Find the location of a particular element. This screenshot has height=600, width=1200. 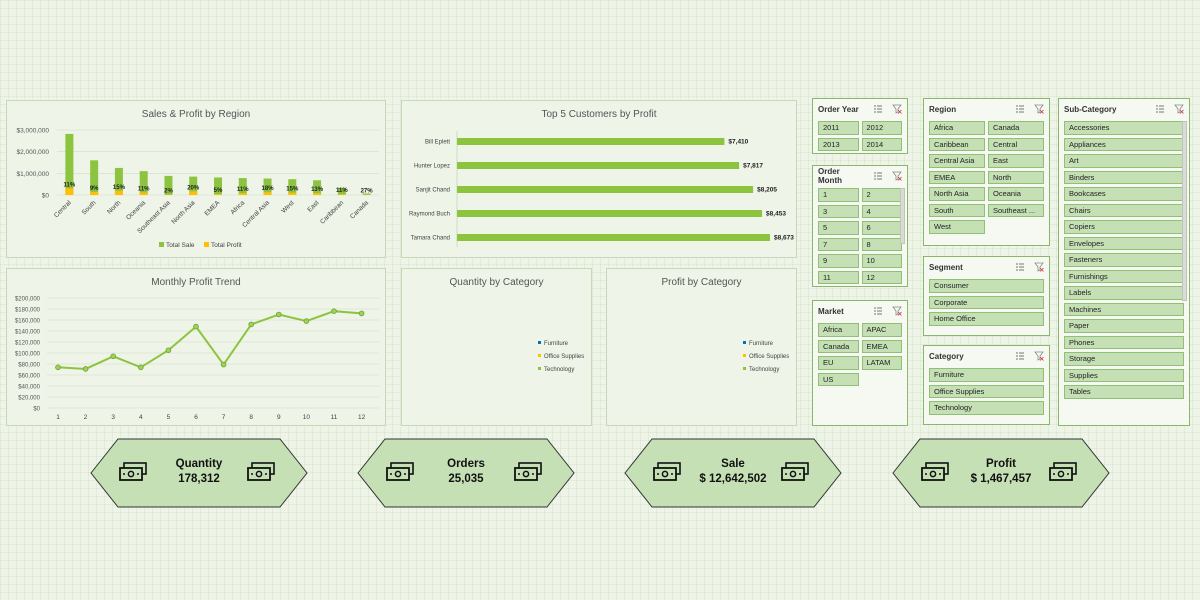

slicer-item-subcategory: Accessories is located at coordinates (1124, 128).